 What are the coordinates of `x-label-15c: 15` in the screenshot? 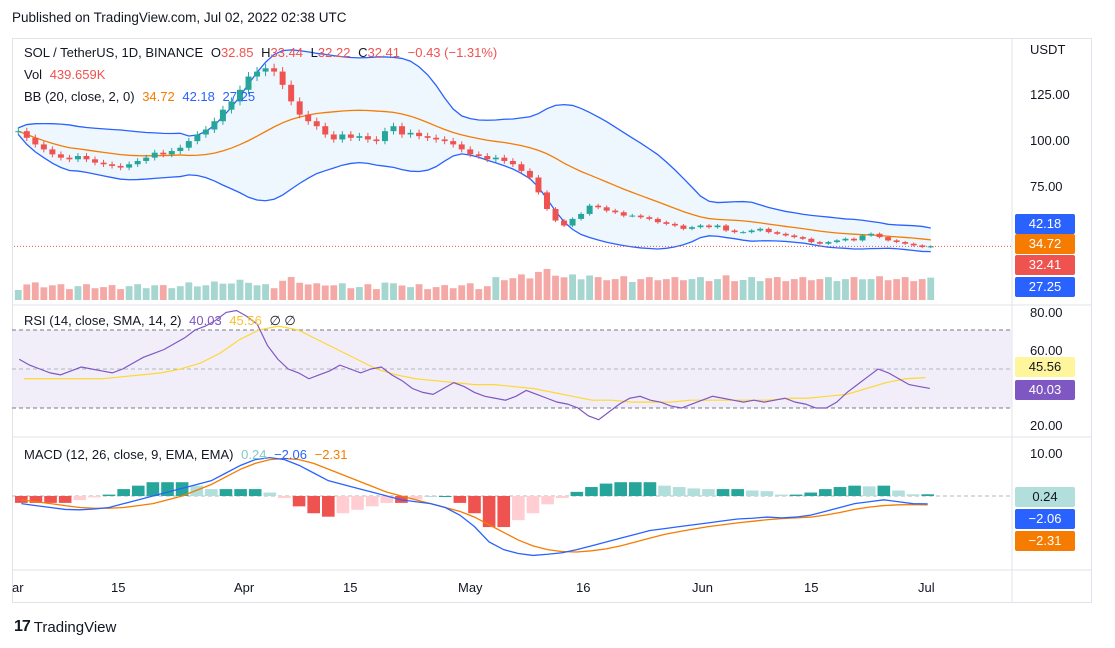 It's located at (811, 587).